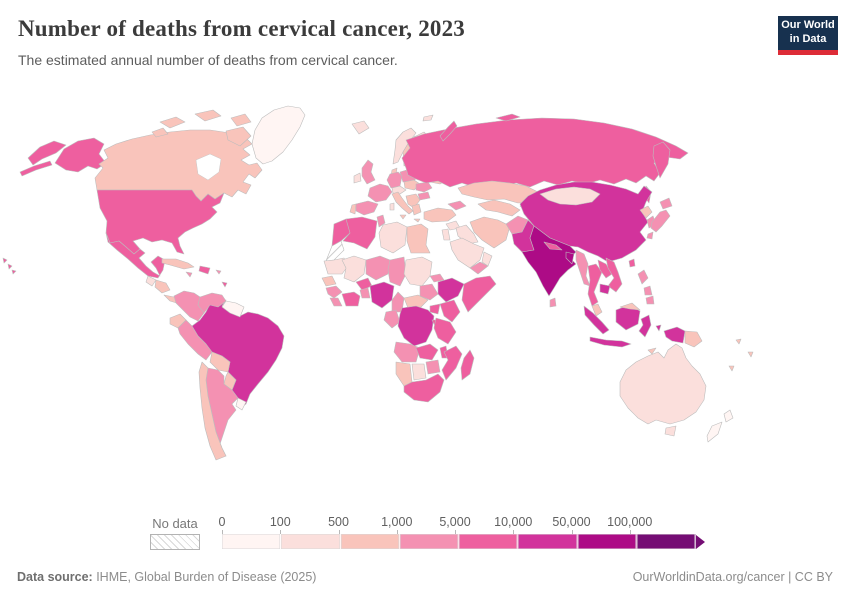  I want to click on country-france, so click(380, 193).